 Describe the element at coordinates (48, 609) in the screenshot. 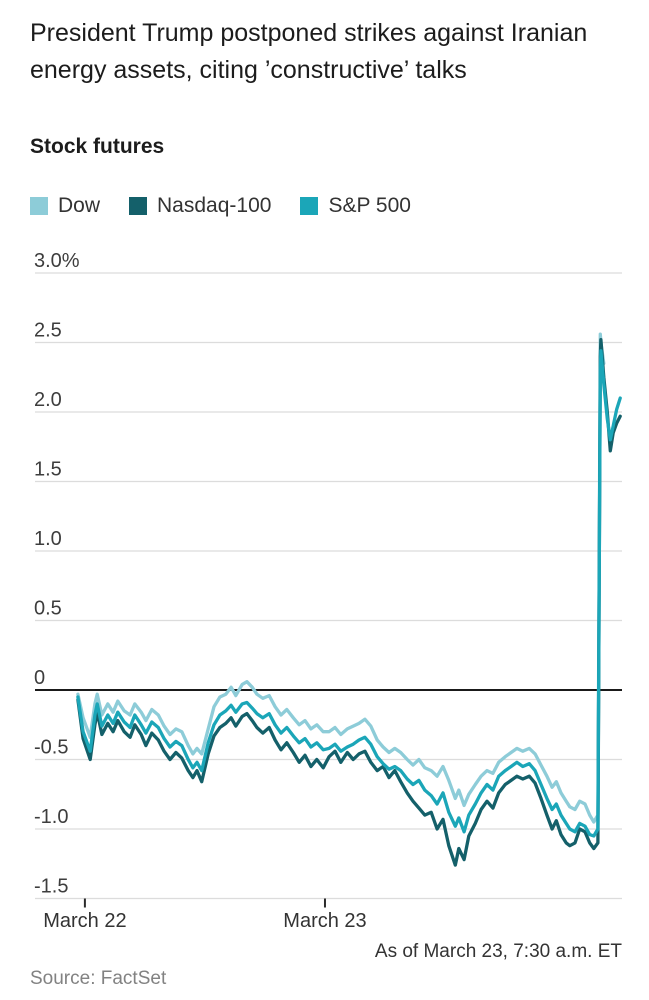

I see `y-axis-label: 0.5` at that location.